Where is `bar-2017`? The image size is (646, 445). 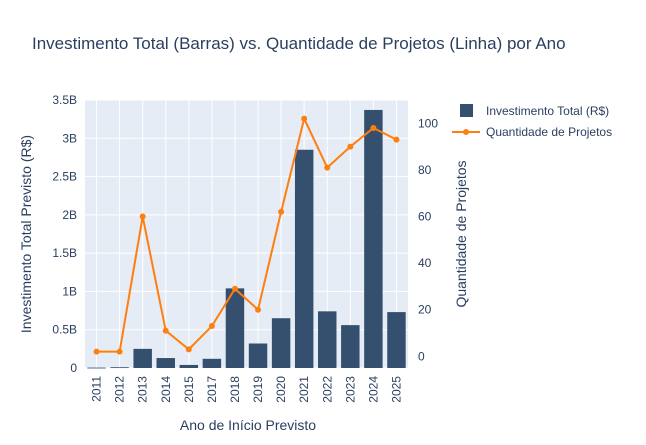
bar-2017 is located at coordinates (212, 363).